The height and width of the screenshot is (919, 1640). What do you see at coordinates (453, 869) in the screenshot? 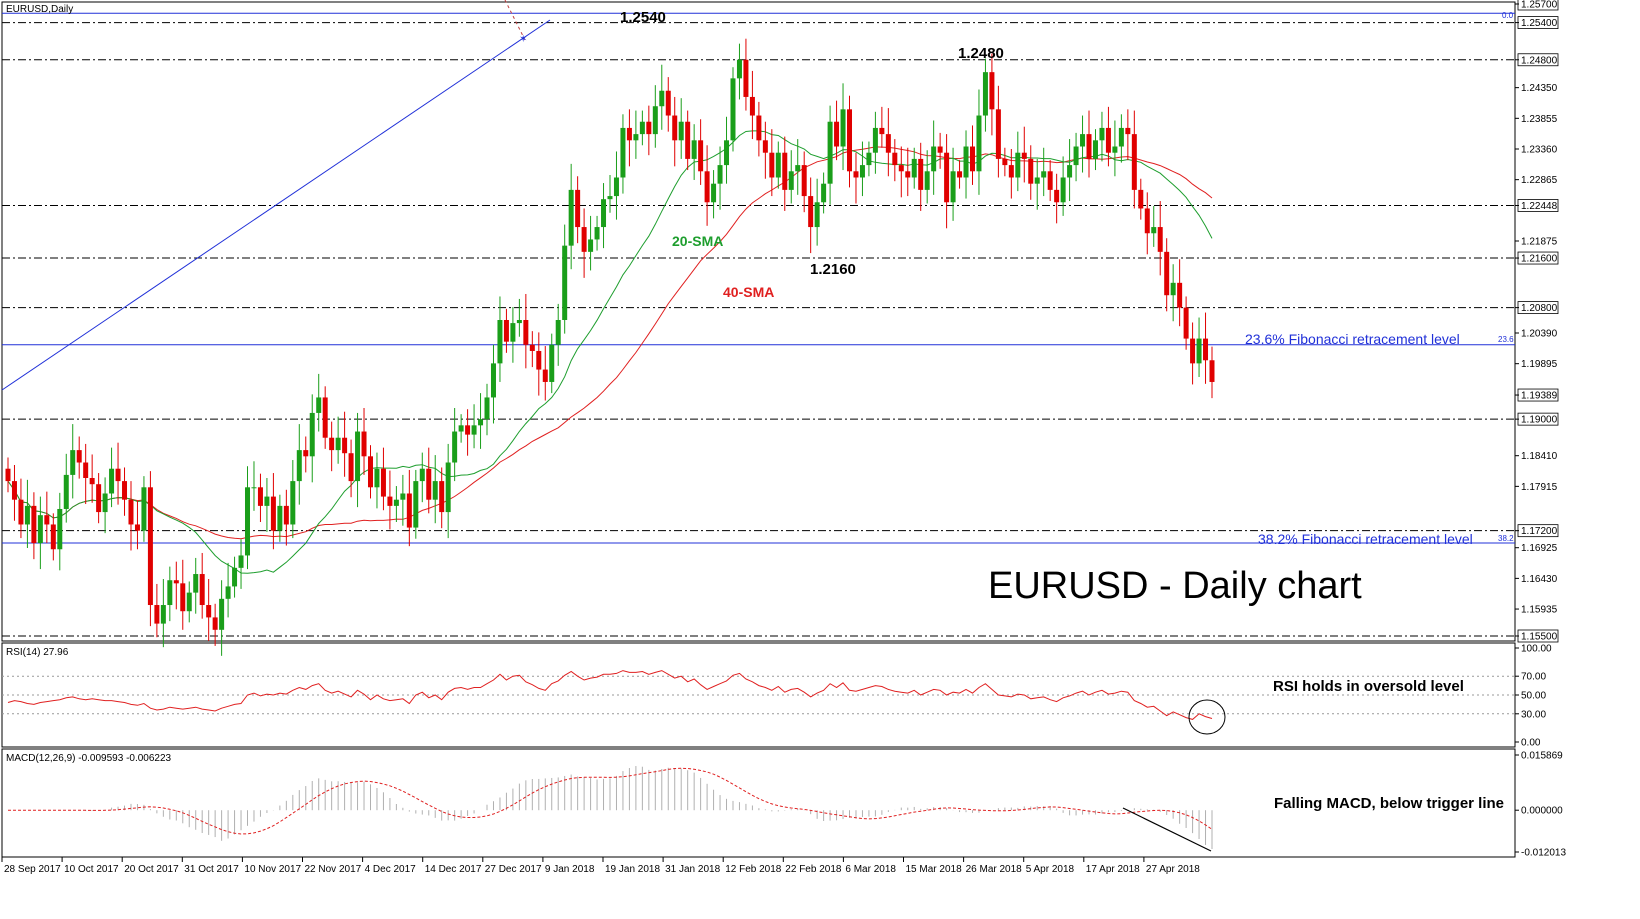
I see `date-tick-label: 14 Dec 2017` at bounding box center [453, 869].